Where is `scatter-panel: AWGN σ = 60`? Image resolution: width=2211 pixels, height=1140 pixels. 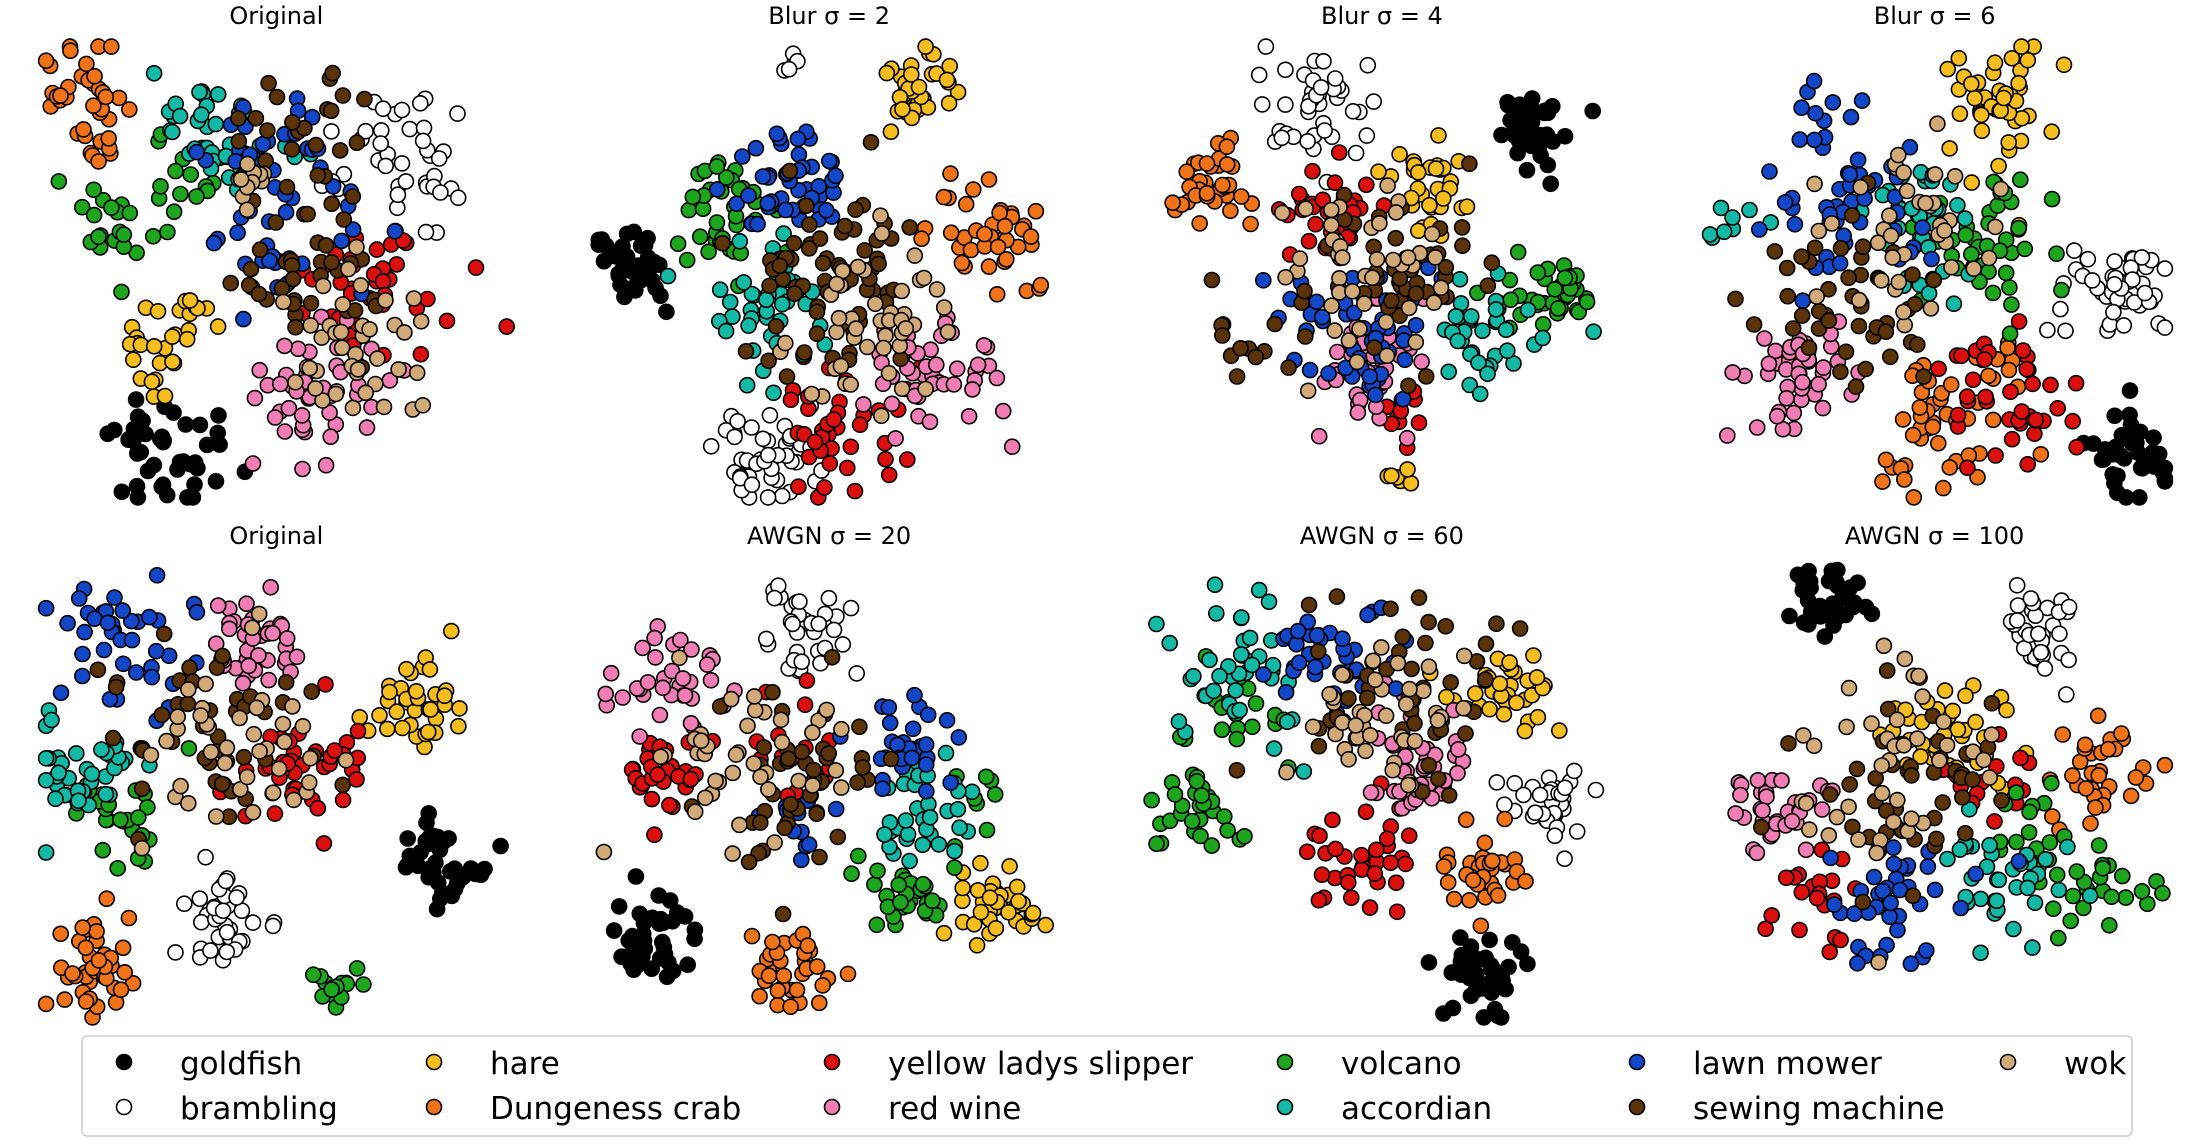 scatter-panel: AWGN σ = 60 is located at coordinates (1374, 774).